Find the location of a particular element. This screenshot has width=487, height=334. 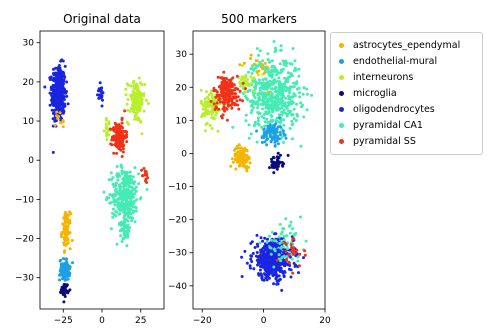

x-tick-label: 25 is located at coordinates (140, 321).